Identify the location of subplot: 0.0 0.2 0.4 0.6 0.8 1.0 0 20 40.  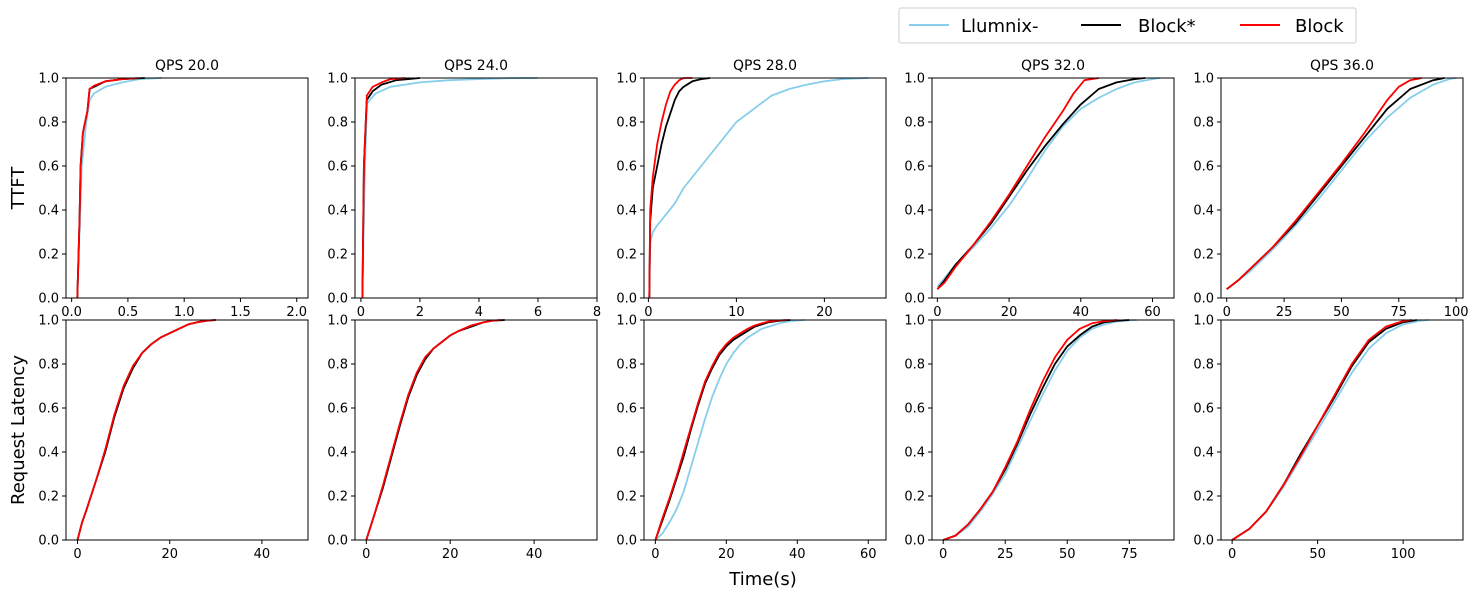
(173, 438).